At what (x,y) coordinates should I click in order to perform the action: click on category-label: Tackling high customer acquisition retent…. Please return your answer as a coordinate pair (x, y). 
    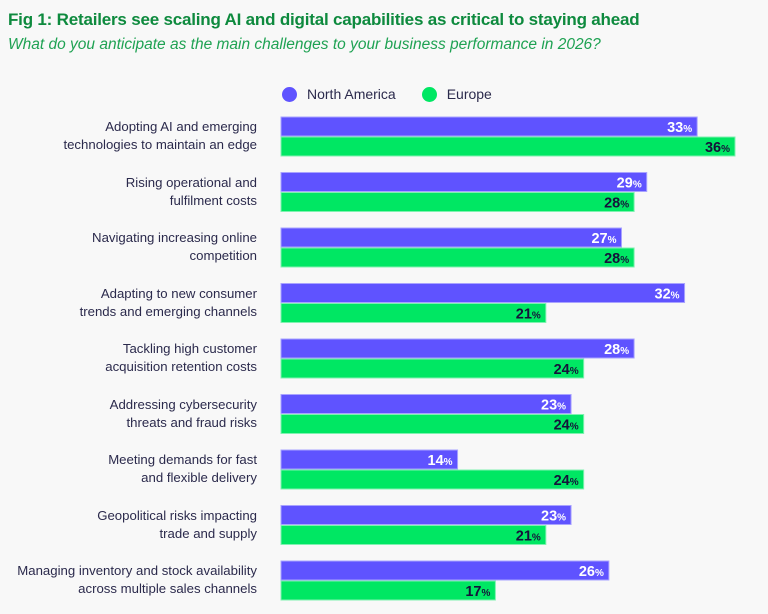
    Looking at the image, I should click on (128, 358).